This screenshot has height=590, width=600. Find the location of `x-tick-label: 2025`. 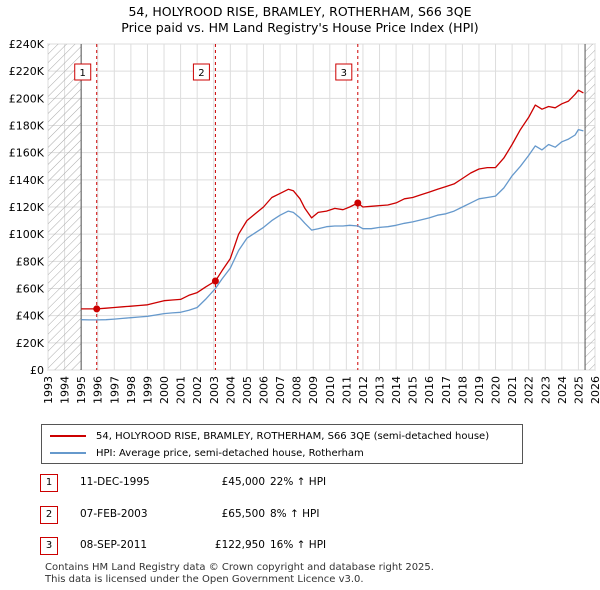

x-tick-label: 2025 is located at coordinates (578, 390).